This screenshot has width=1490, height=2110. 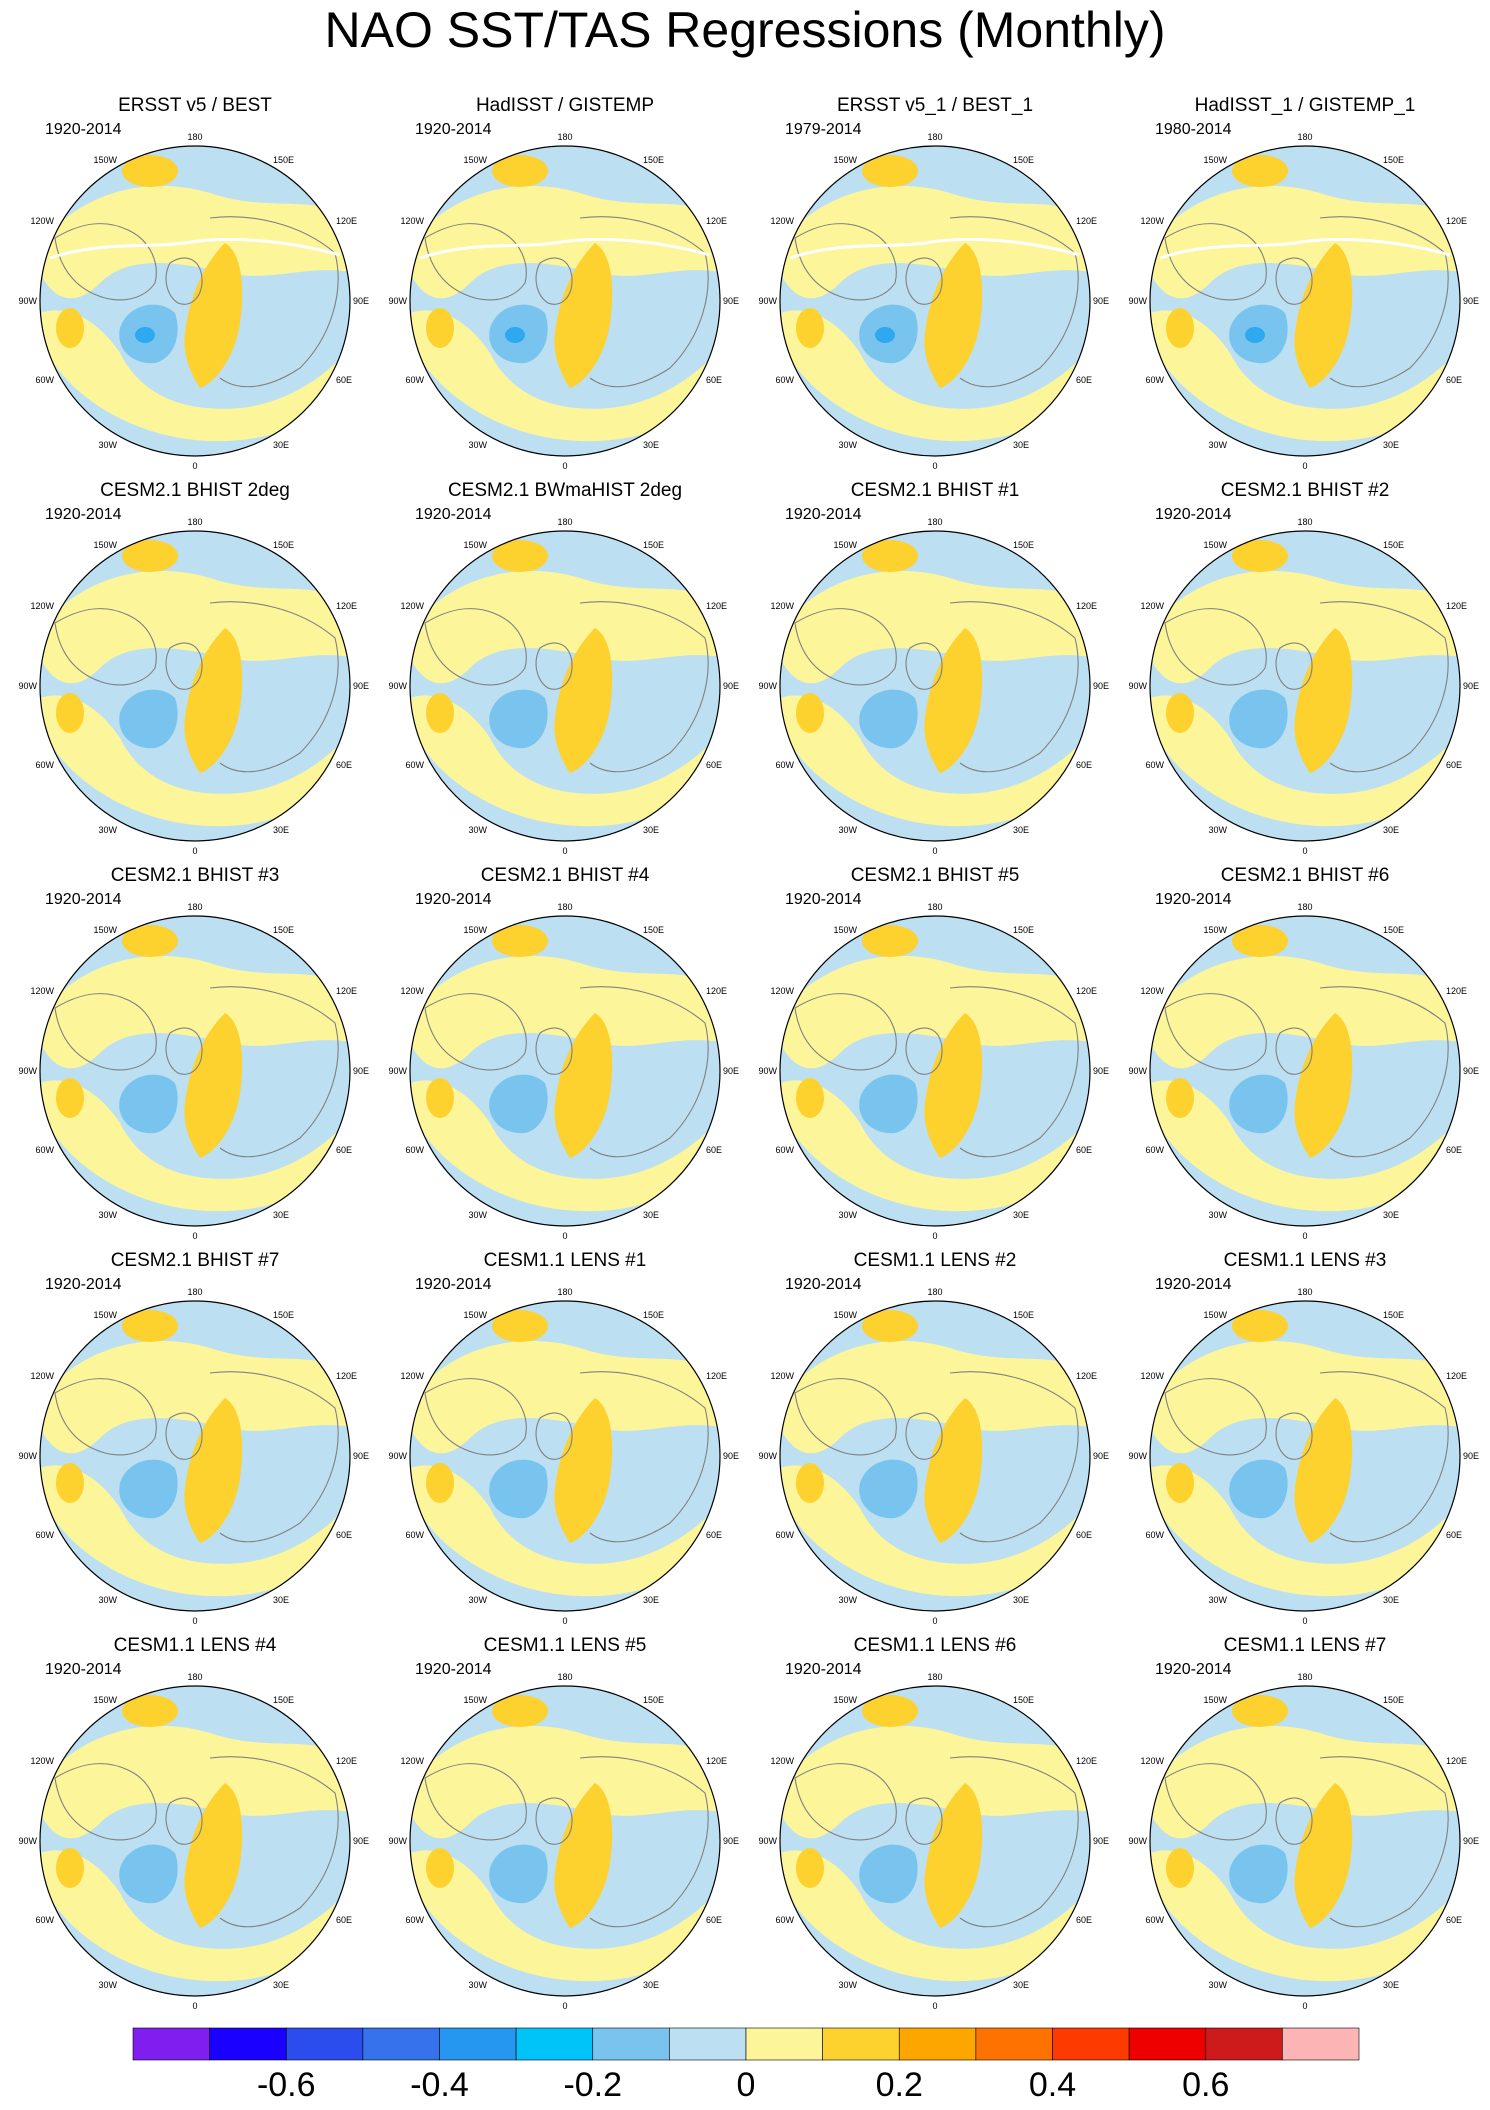 I want to click on colorbar-tick-label: 0.6, so click(x=1206, y=2085).